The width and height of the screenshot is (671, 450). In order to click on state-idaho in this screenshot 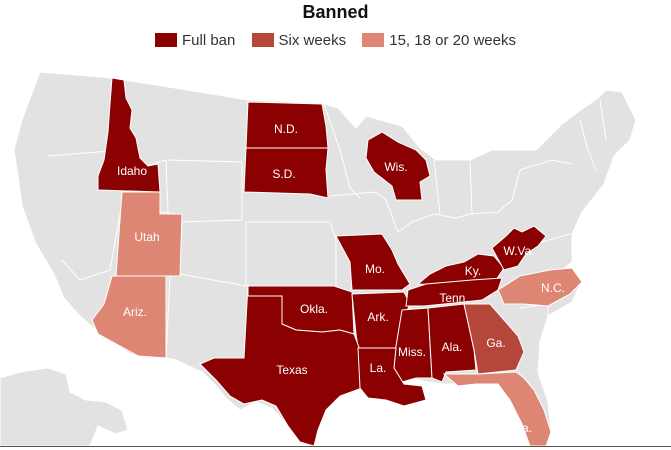, I will do `click(129, 135)`.